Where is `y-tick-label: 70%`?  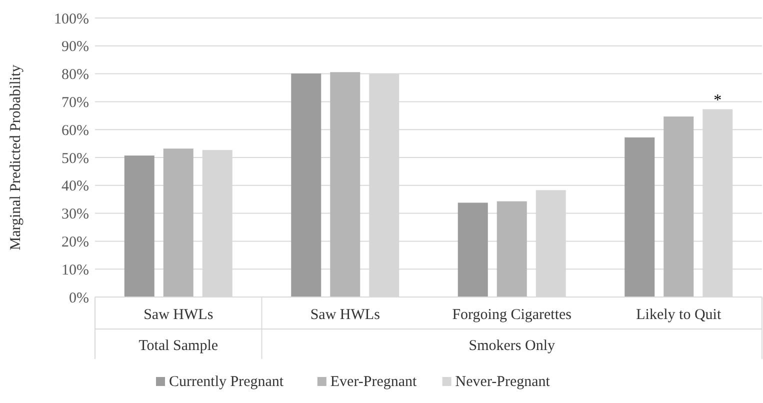 y-tick-label: 70% is located at coordinates (75, 102).